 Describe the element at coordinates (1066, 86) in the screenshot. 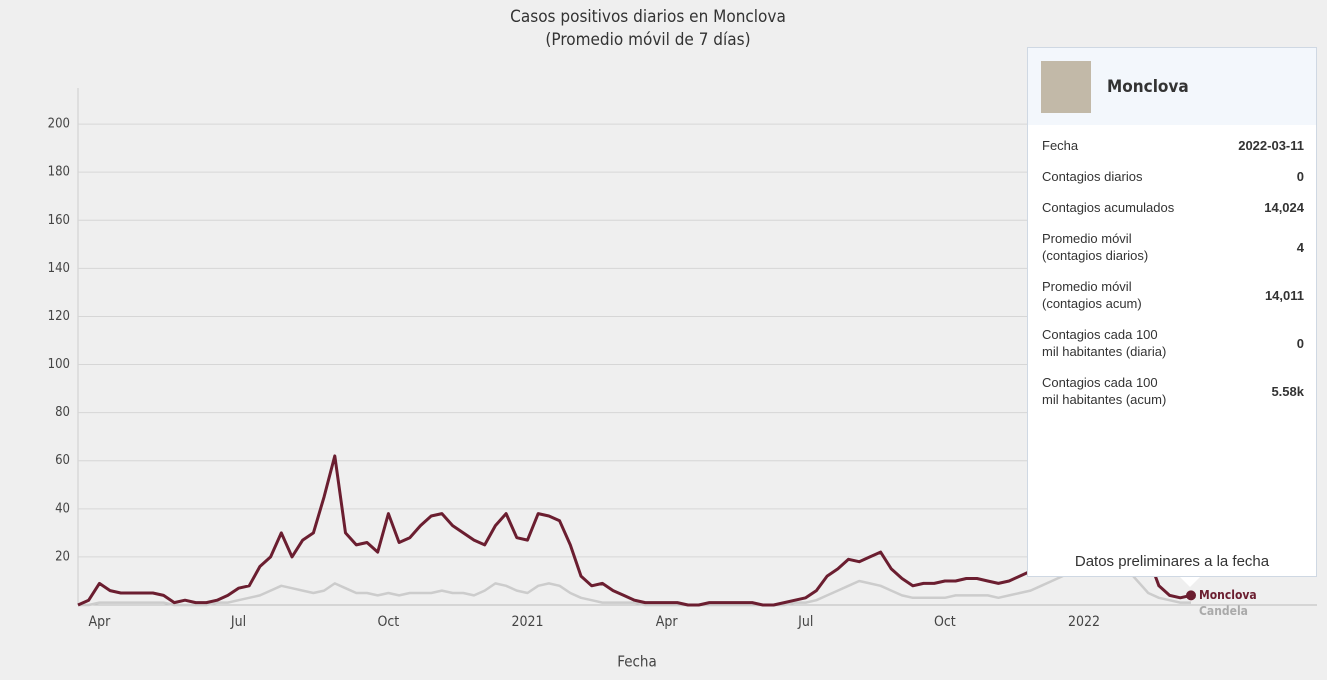

I see `tooltip-icon` at that location.